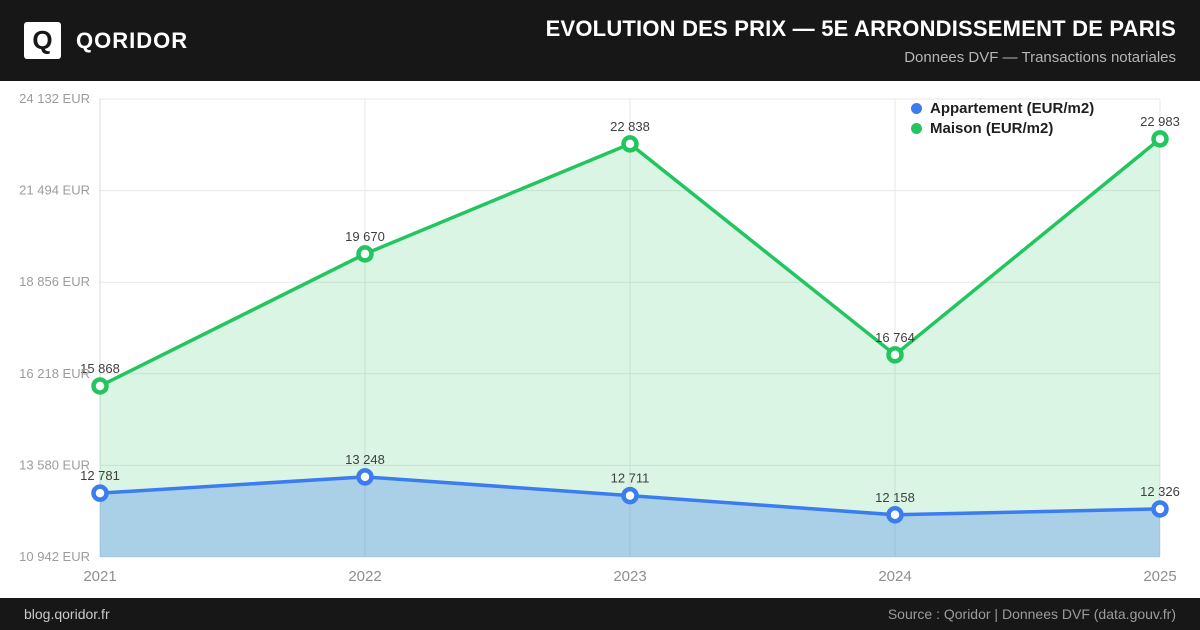 This screenshot has width=1200, height=630. I want to click on maison-point-label: 22 838, so click(630, 126).